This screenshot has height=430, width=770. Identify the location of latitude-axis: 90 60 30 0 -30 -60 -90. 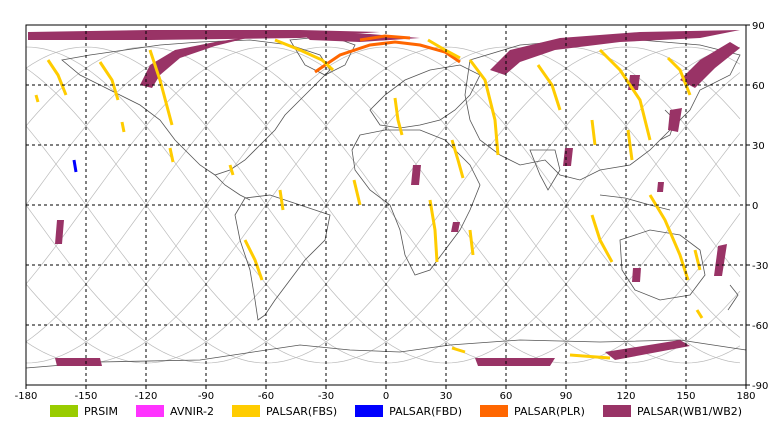
(757, 206).